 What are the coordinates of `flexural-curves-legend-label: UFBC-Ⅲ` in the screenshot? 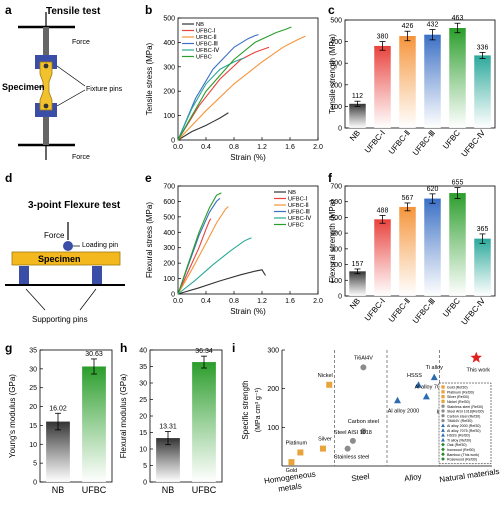 It's located at (299, 213).